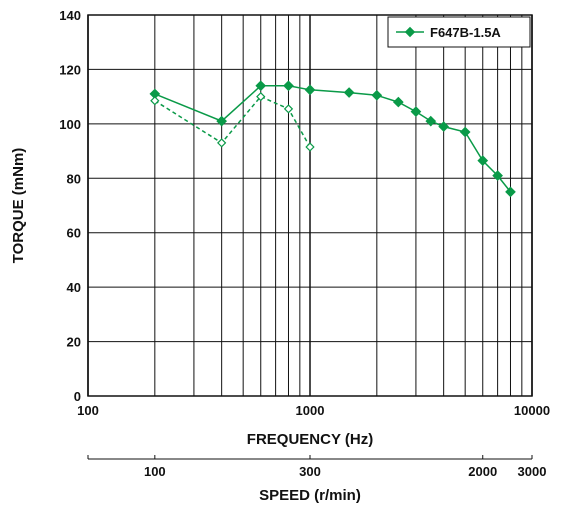 The height and width of the screenshot is (512, 562). Describe the element at coordinates (74, 342) in the screenshot. I see `y-tick-label: 20` at that location.